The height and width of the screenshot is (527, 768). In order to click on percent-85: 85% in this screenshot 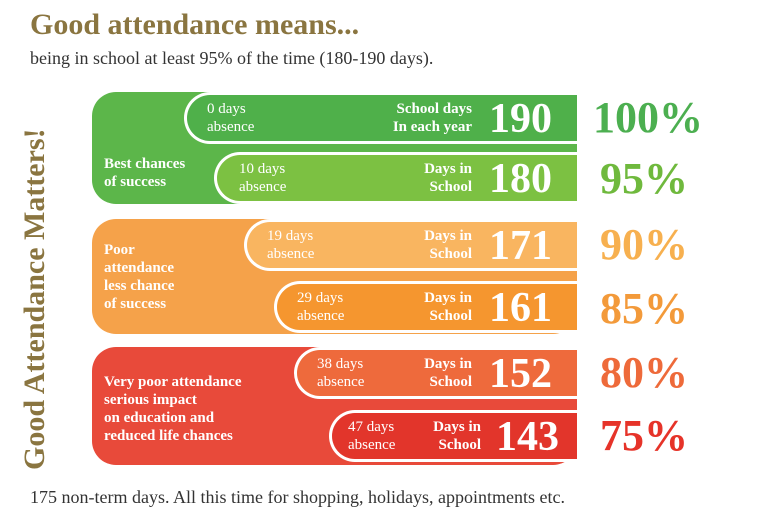, I will do `click(644, 308)`.